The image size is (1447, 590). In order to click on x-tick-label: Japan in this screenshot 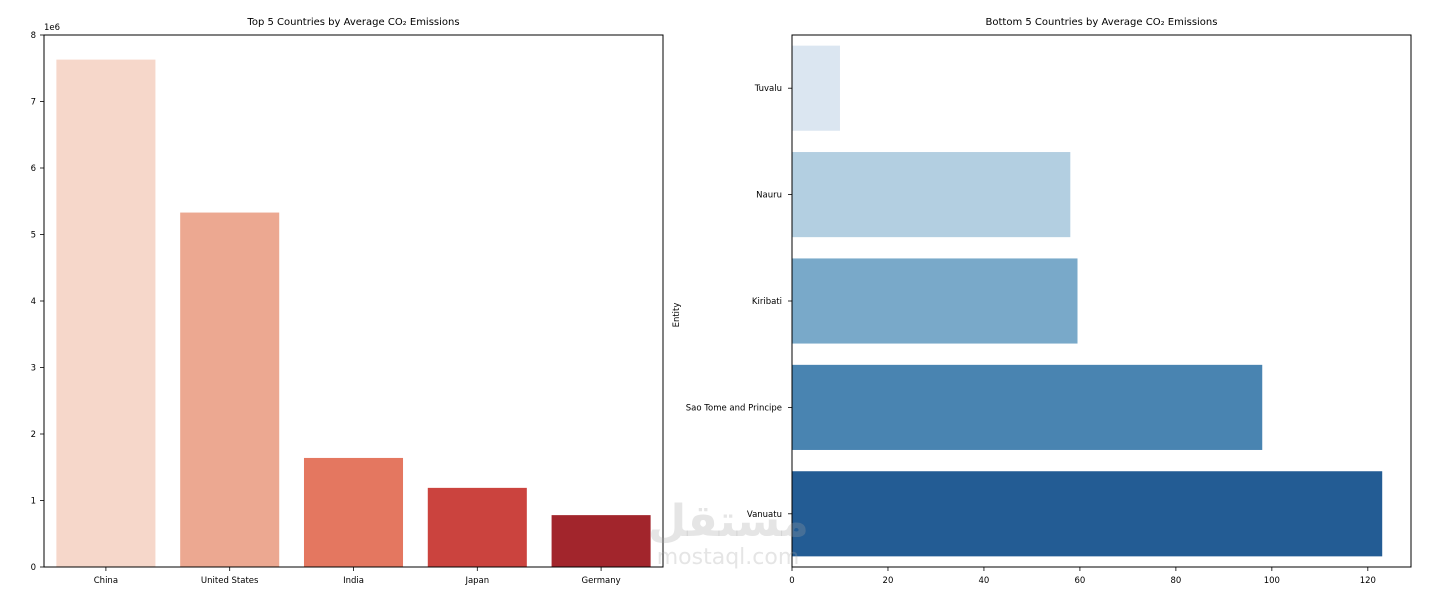, I will do `click(476, 581)`.